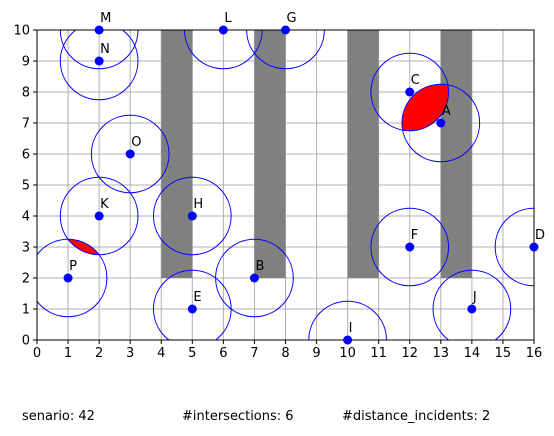 This screenshot has height=436, width=554. I want to click on x-tick-label: 8, so click(285, 353).